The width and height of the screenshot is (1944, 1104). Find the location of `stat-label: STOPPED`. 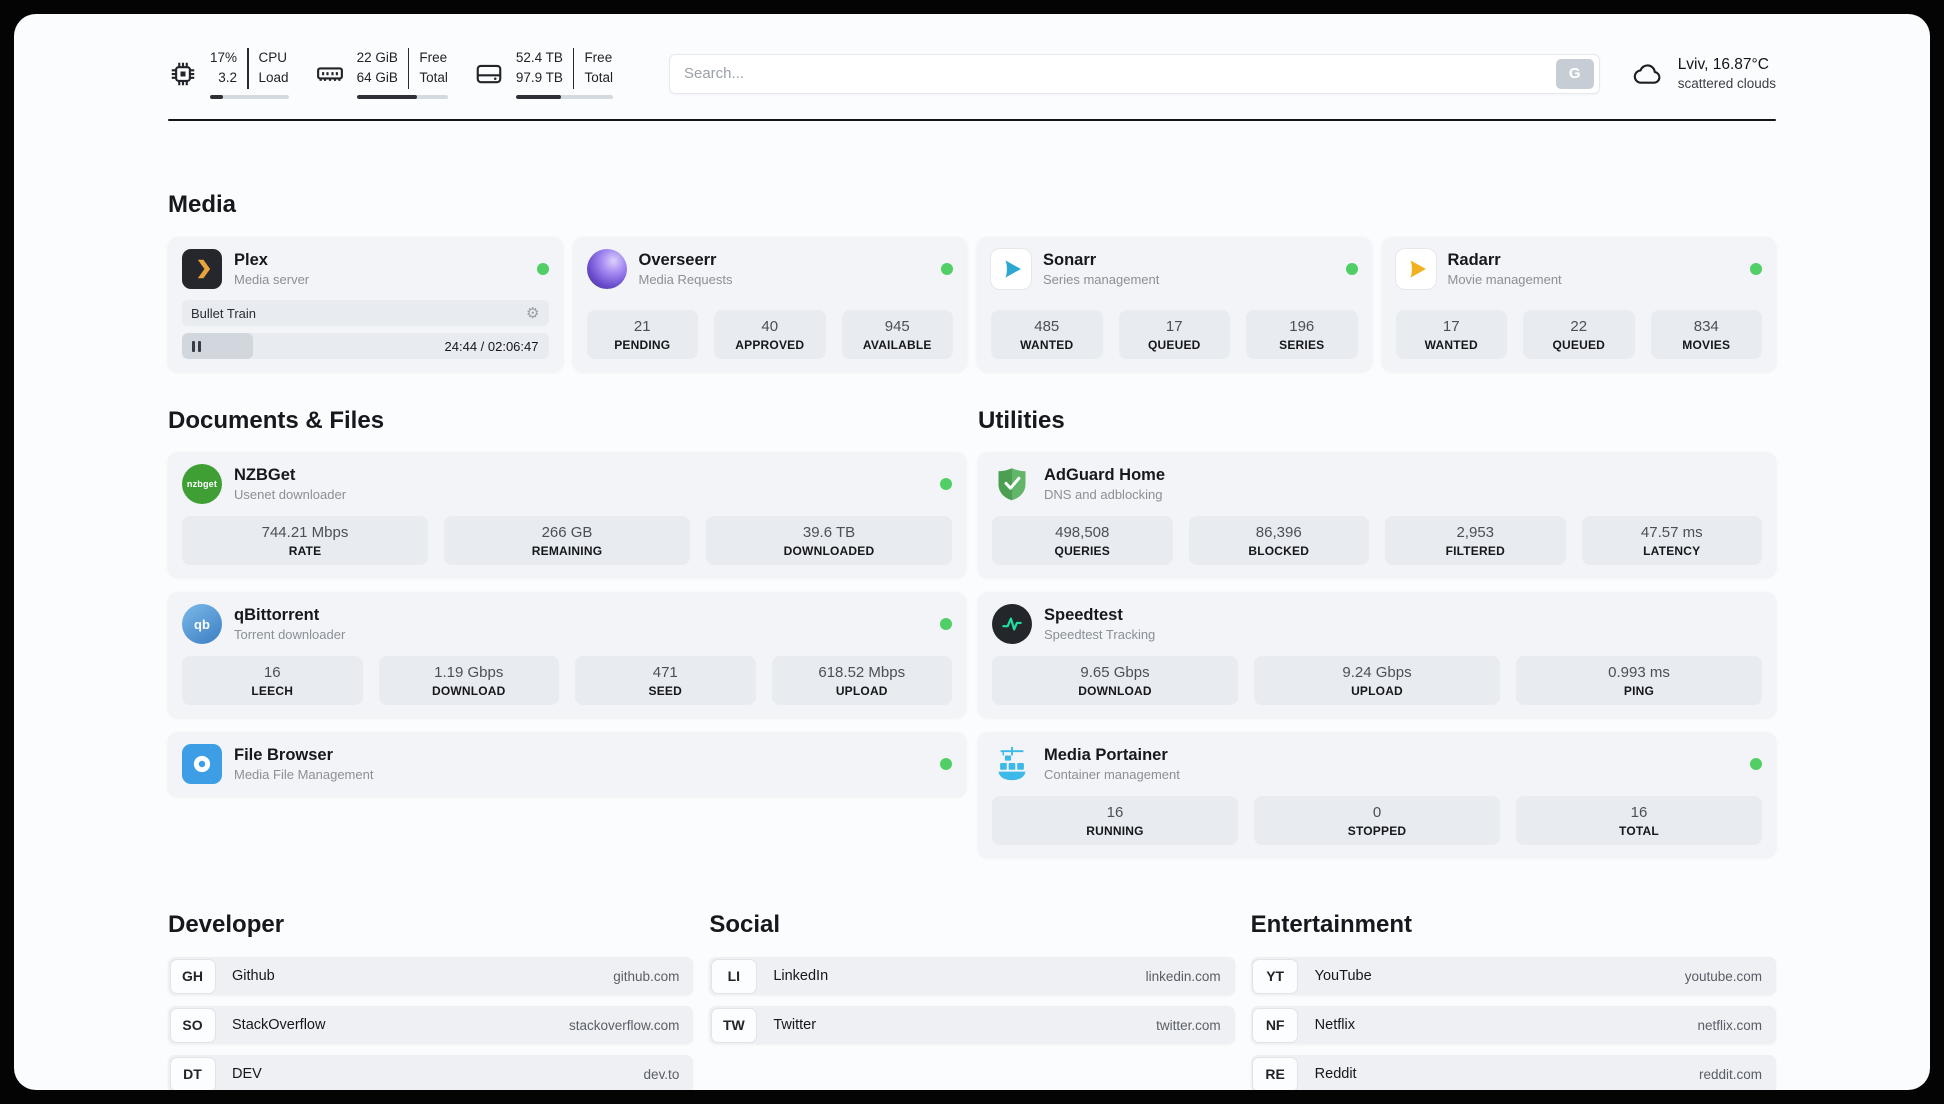

stat-label: STOPPED is located at coordinates (1377, 831).